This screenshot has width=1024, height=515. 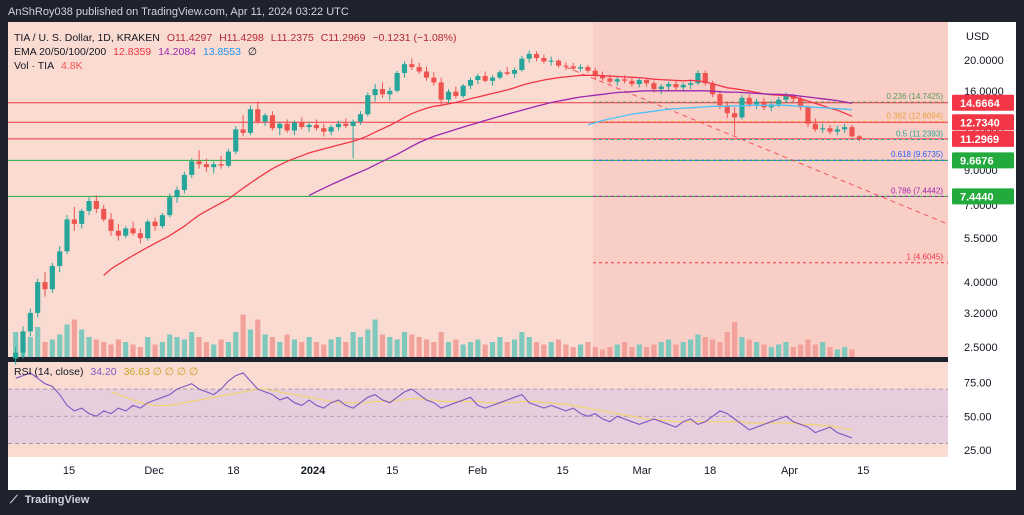 What do you see at coordinates (241, 38) in the screenshot?
I see `high-value: H11.4298` at bounding box center [241, 38].